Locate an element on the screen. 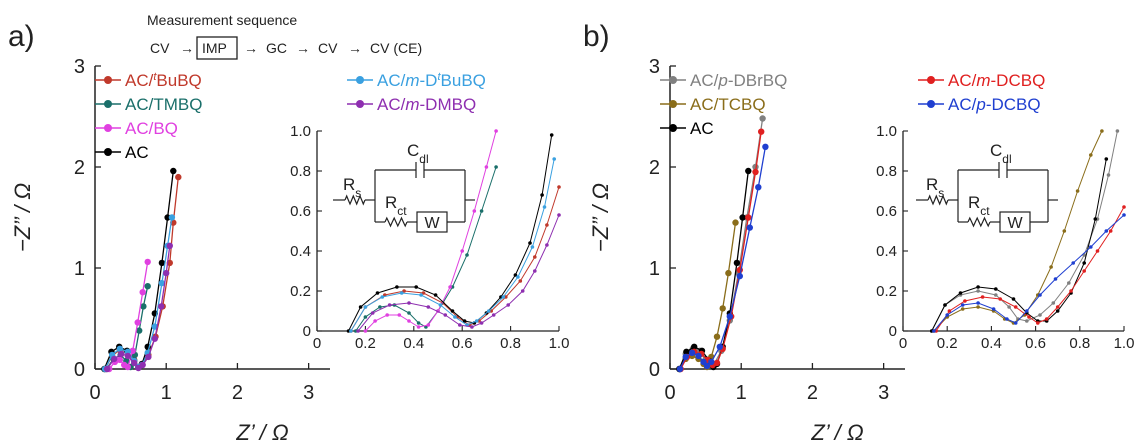 The width and height of the screenshot is (1141, 447). series-AC is located at coordinates (139, 270).